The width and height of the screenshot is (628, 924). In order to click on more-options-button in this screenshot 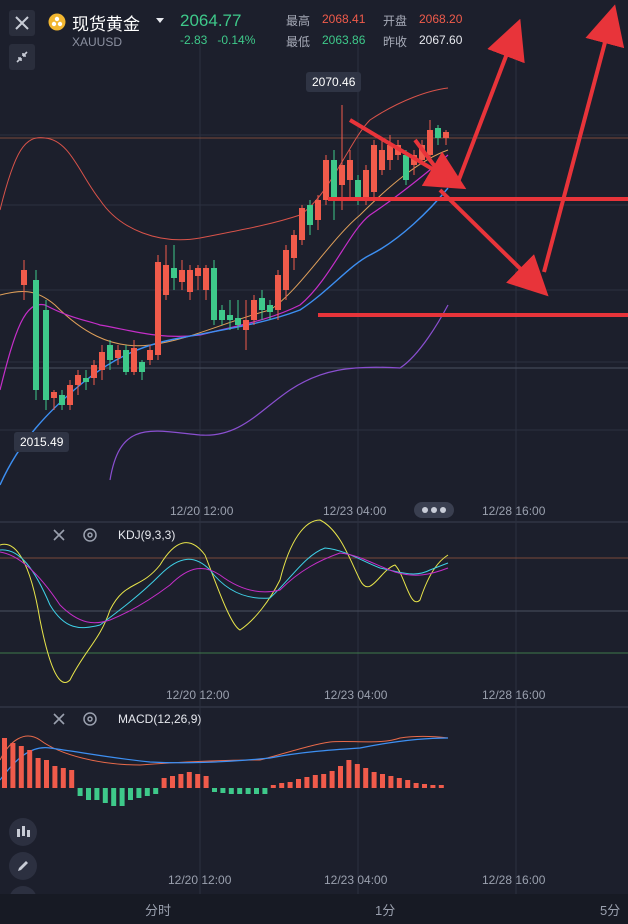, I will do `click(434, 510)`.